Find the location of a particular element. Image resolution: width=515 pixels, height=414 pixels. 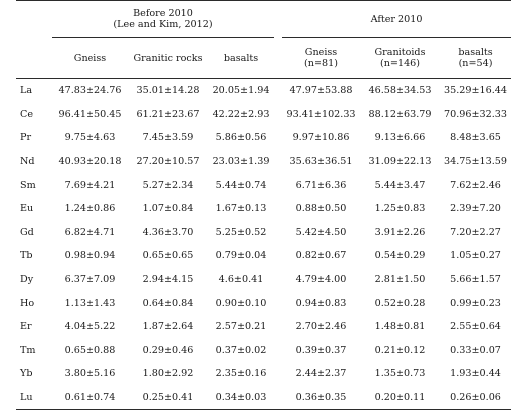

group-after-2010: After 2010 is located at coordinates (397, 19).